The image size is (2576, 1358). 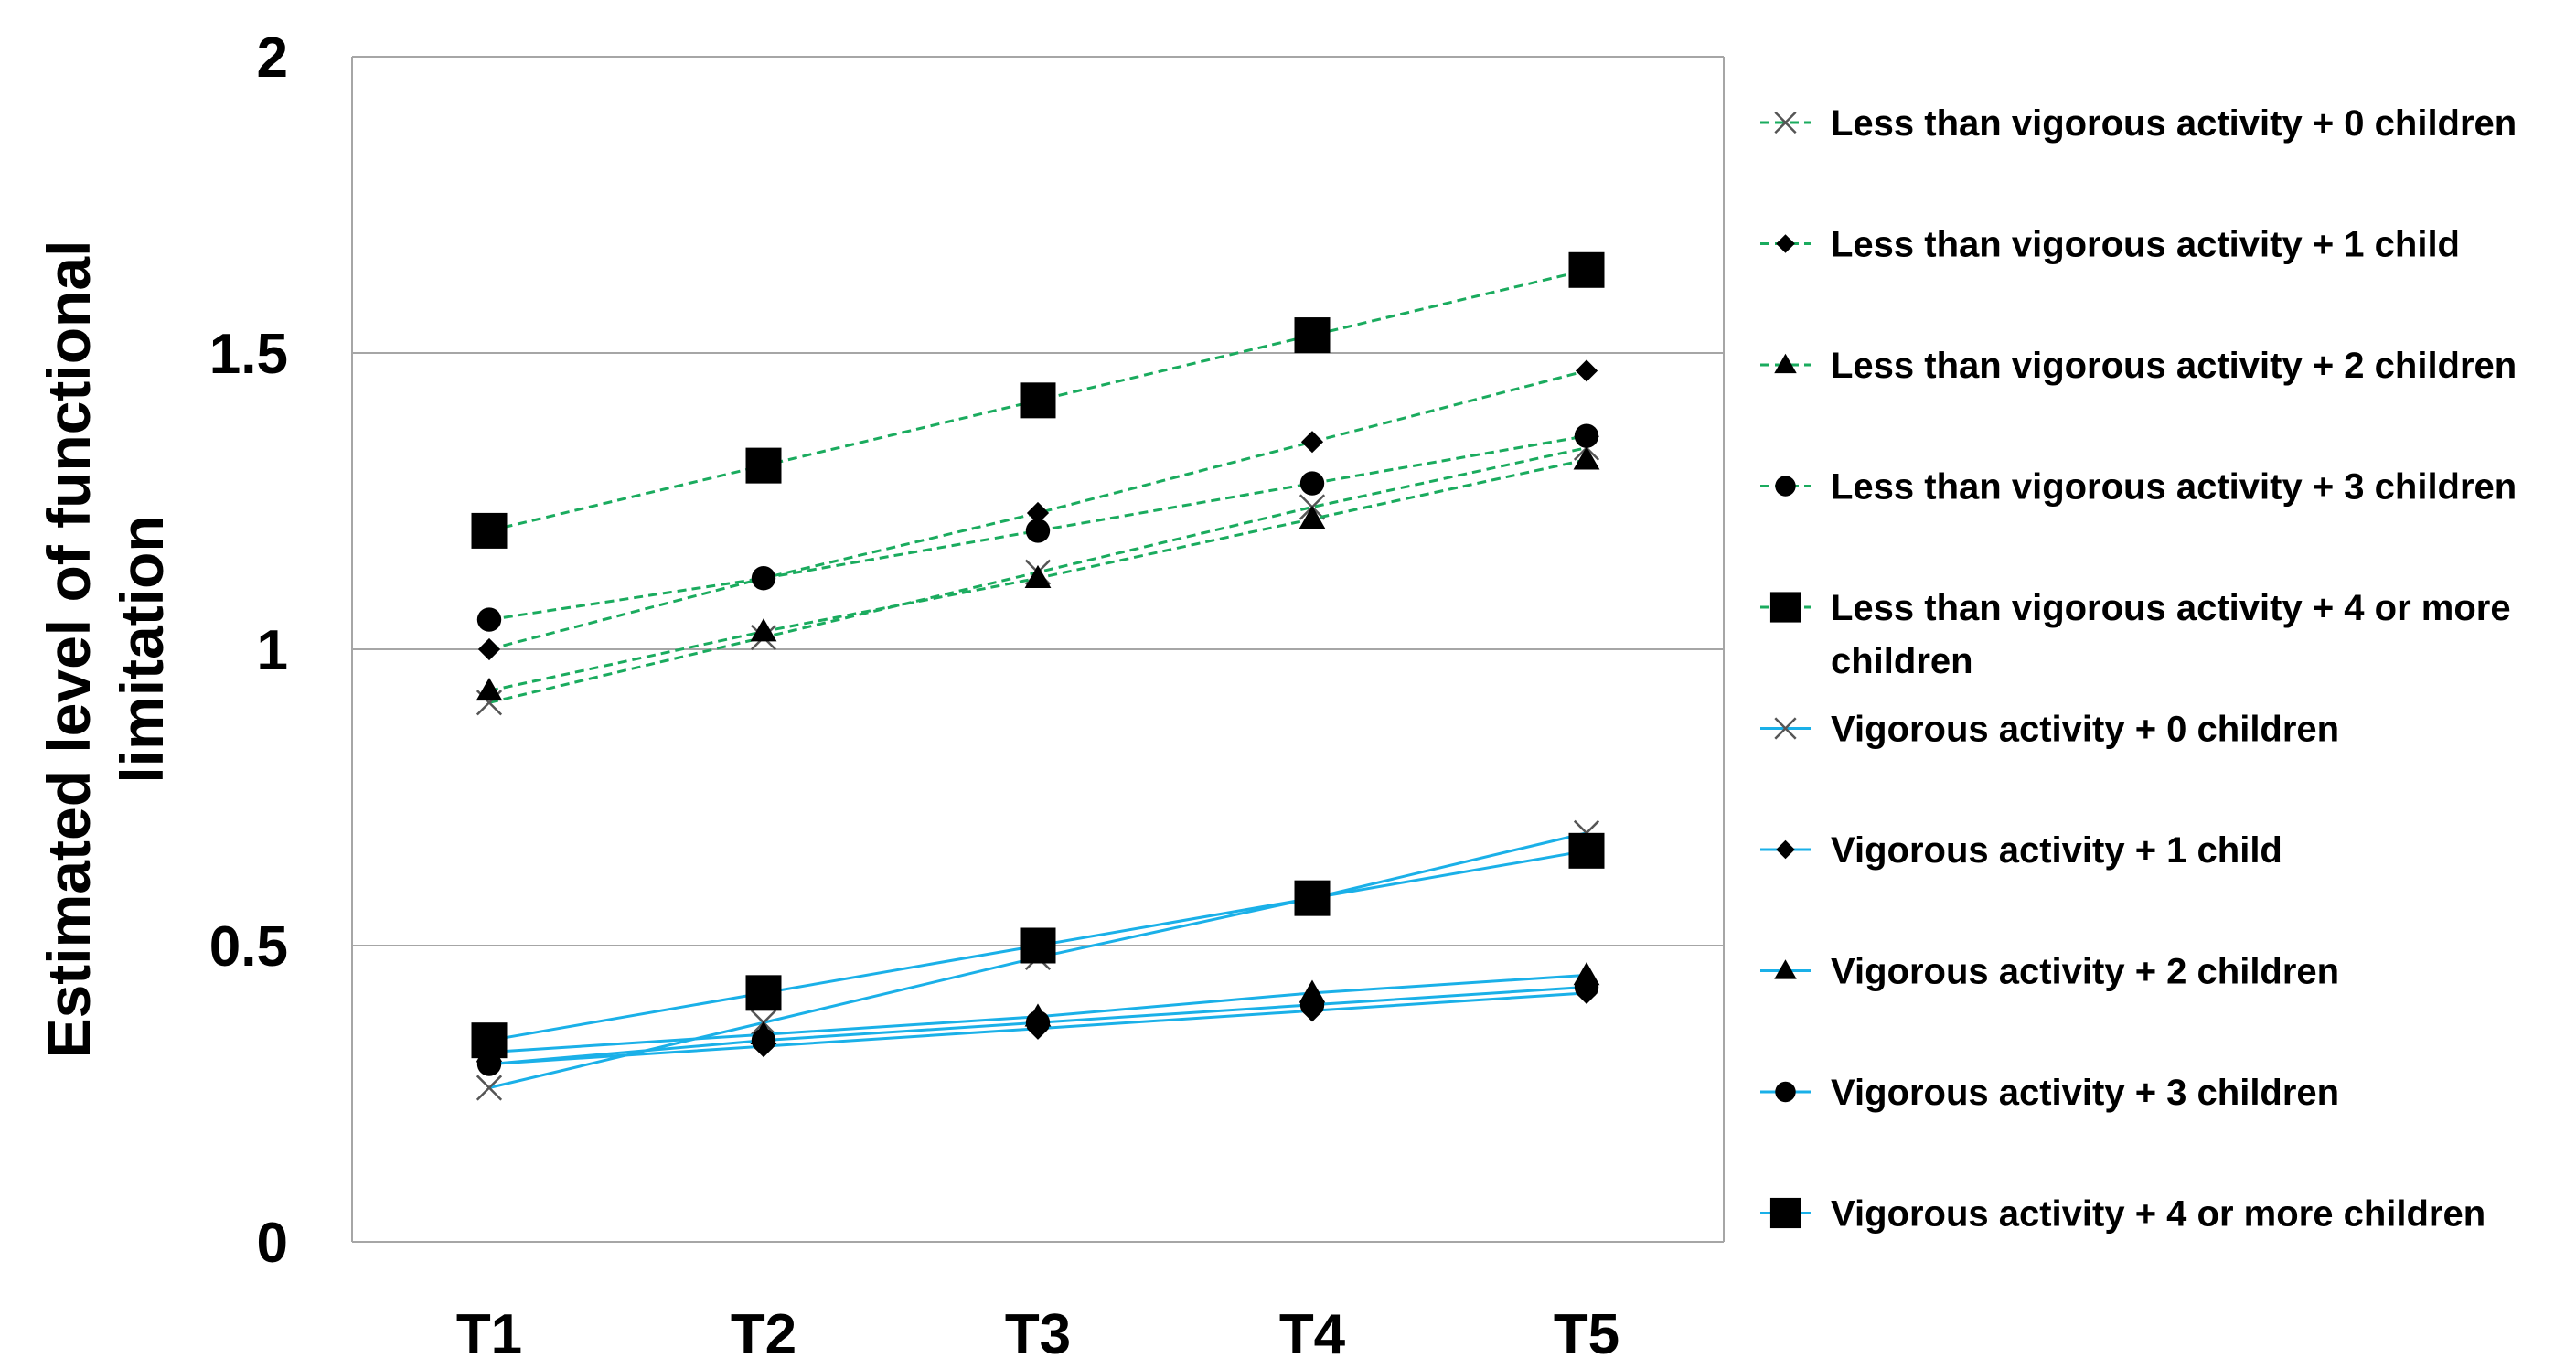 I want to click on x-tick-label: T1, so click(x=489, y=1330).